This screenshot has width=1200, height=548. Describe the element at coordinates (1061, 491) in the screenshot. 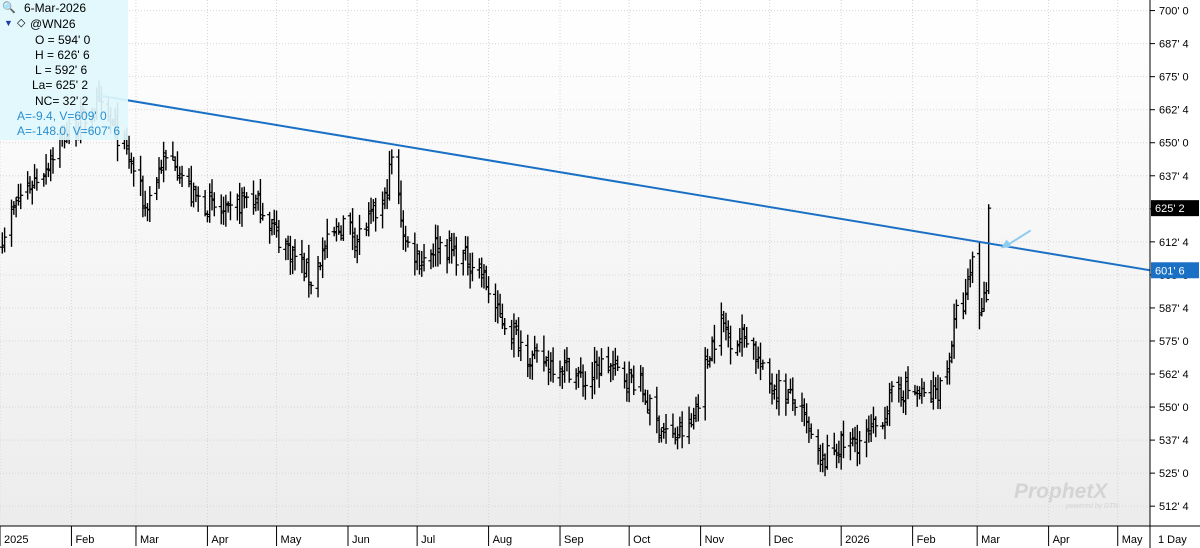

I see `prophetx-logo: ProphetX` at that location.